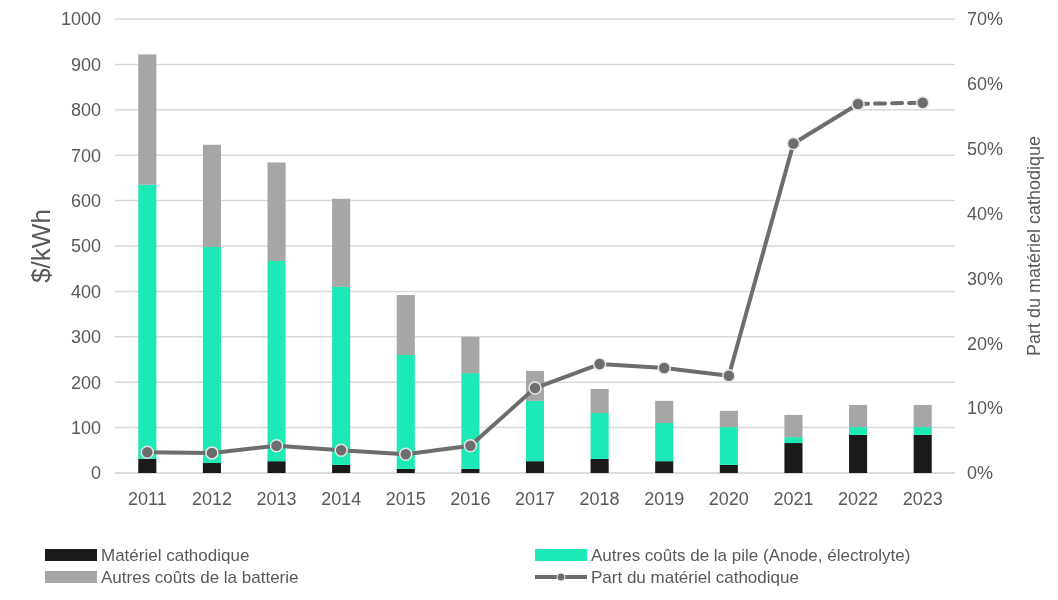 Image resolution: width=1058 pixels, height=600 pixels. I want to click on y-tick-label: 200, so click(85, 382).